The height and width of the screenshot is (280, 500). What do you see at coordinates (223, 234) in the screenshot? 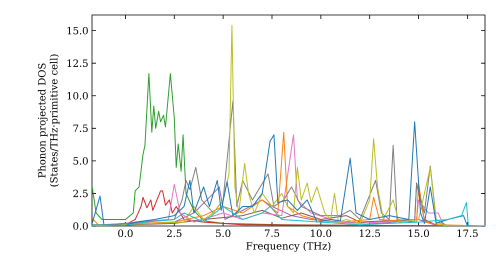
I see `x-tick-label: 5.0` at bounding box center [223, 234].